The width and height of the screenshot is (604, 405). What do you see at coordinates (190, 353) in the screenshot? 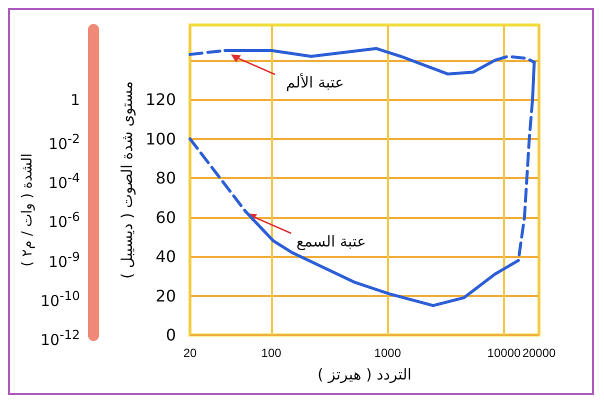
I see `x-tick-label: 20` at bounding box center [190, 353].